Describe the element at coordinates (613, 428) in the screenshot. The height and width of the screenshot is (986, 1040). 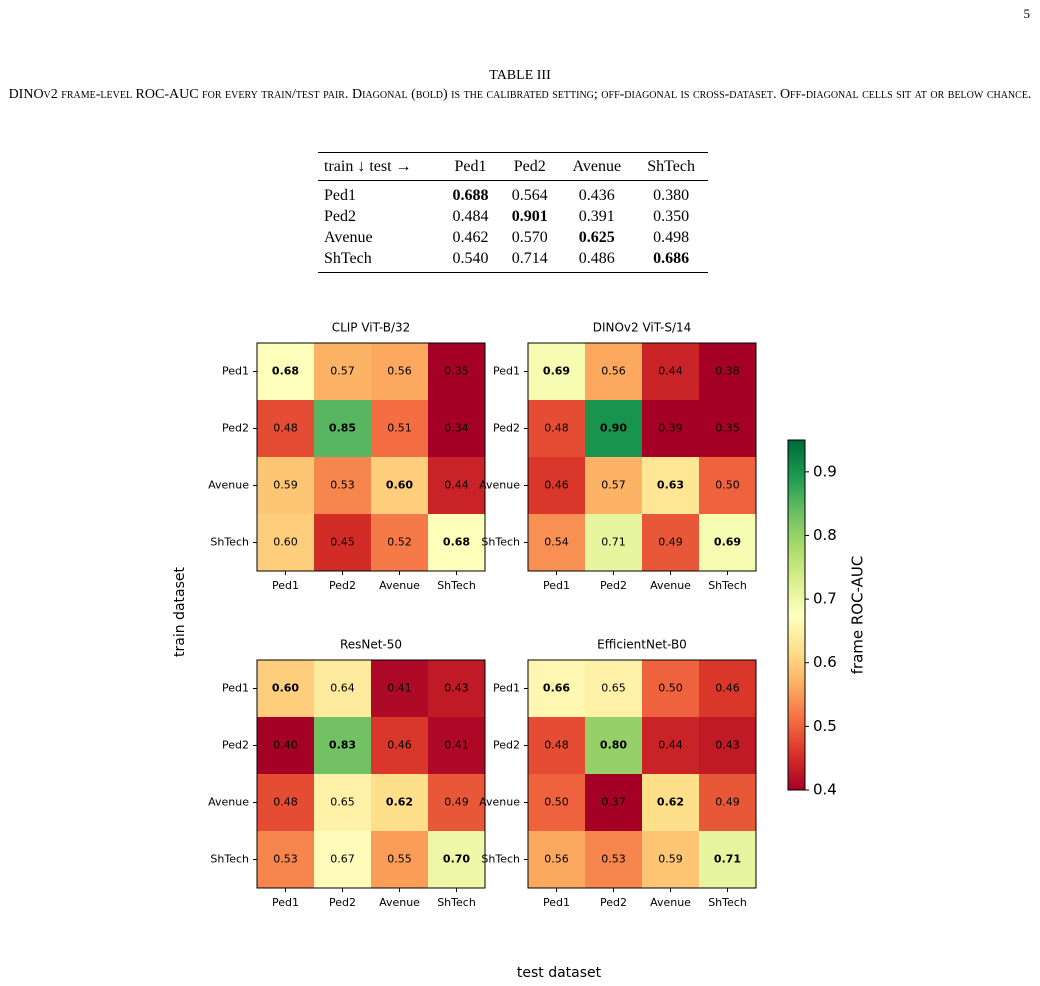
I see `cell-label: 0.90` at that location.